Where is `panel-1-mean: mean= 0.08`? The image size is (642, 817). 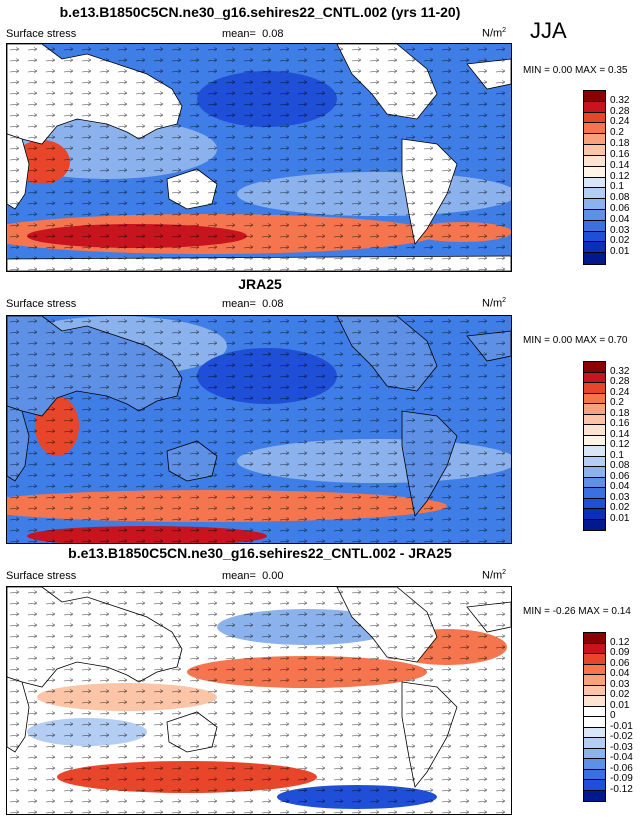 panel-1-mean: mean= 0.08 is located at coordinates (253, 34).